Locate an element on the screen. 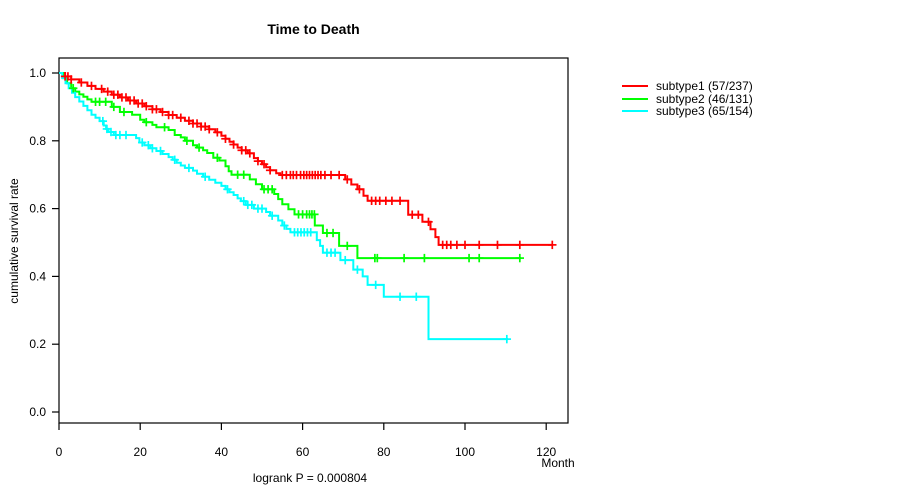 Image resolution: width=900 pixels, height=500 pixels. y-axis-label: cumulative survival rate is located at coordinates (14, 241).